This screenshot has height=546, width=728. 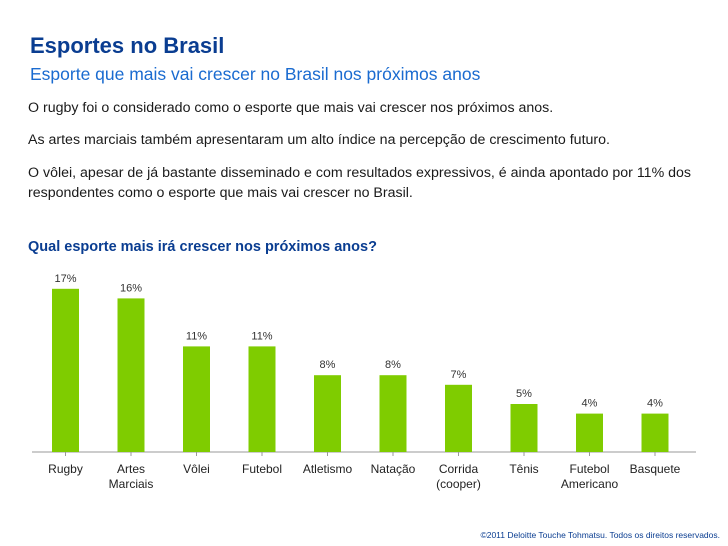 I want to click on category-label: Rugby, so click(x=65, y=469).